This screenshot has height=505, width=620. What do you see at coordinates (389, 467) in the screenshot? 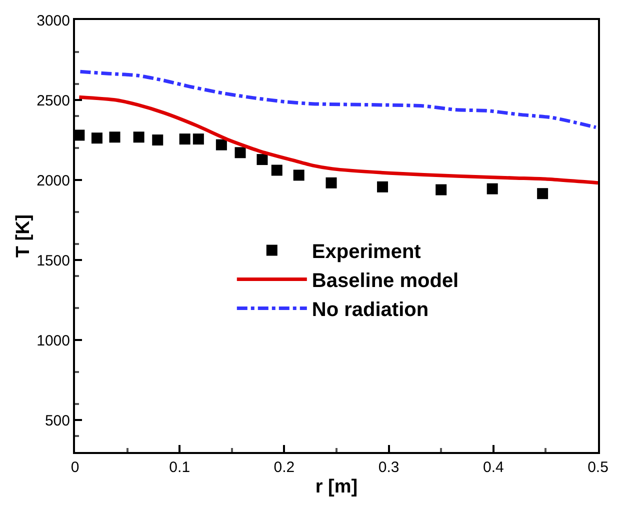
I see `x-tick-label: 0.3` at bounding box center [389, 467].